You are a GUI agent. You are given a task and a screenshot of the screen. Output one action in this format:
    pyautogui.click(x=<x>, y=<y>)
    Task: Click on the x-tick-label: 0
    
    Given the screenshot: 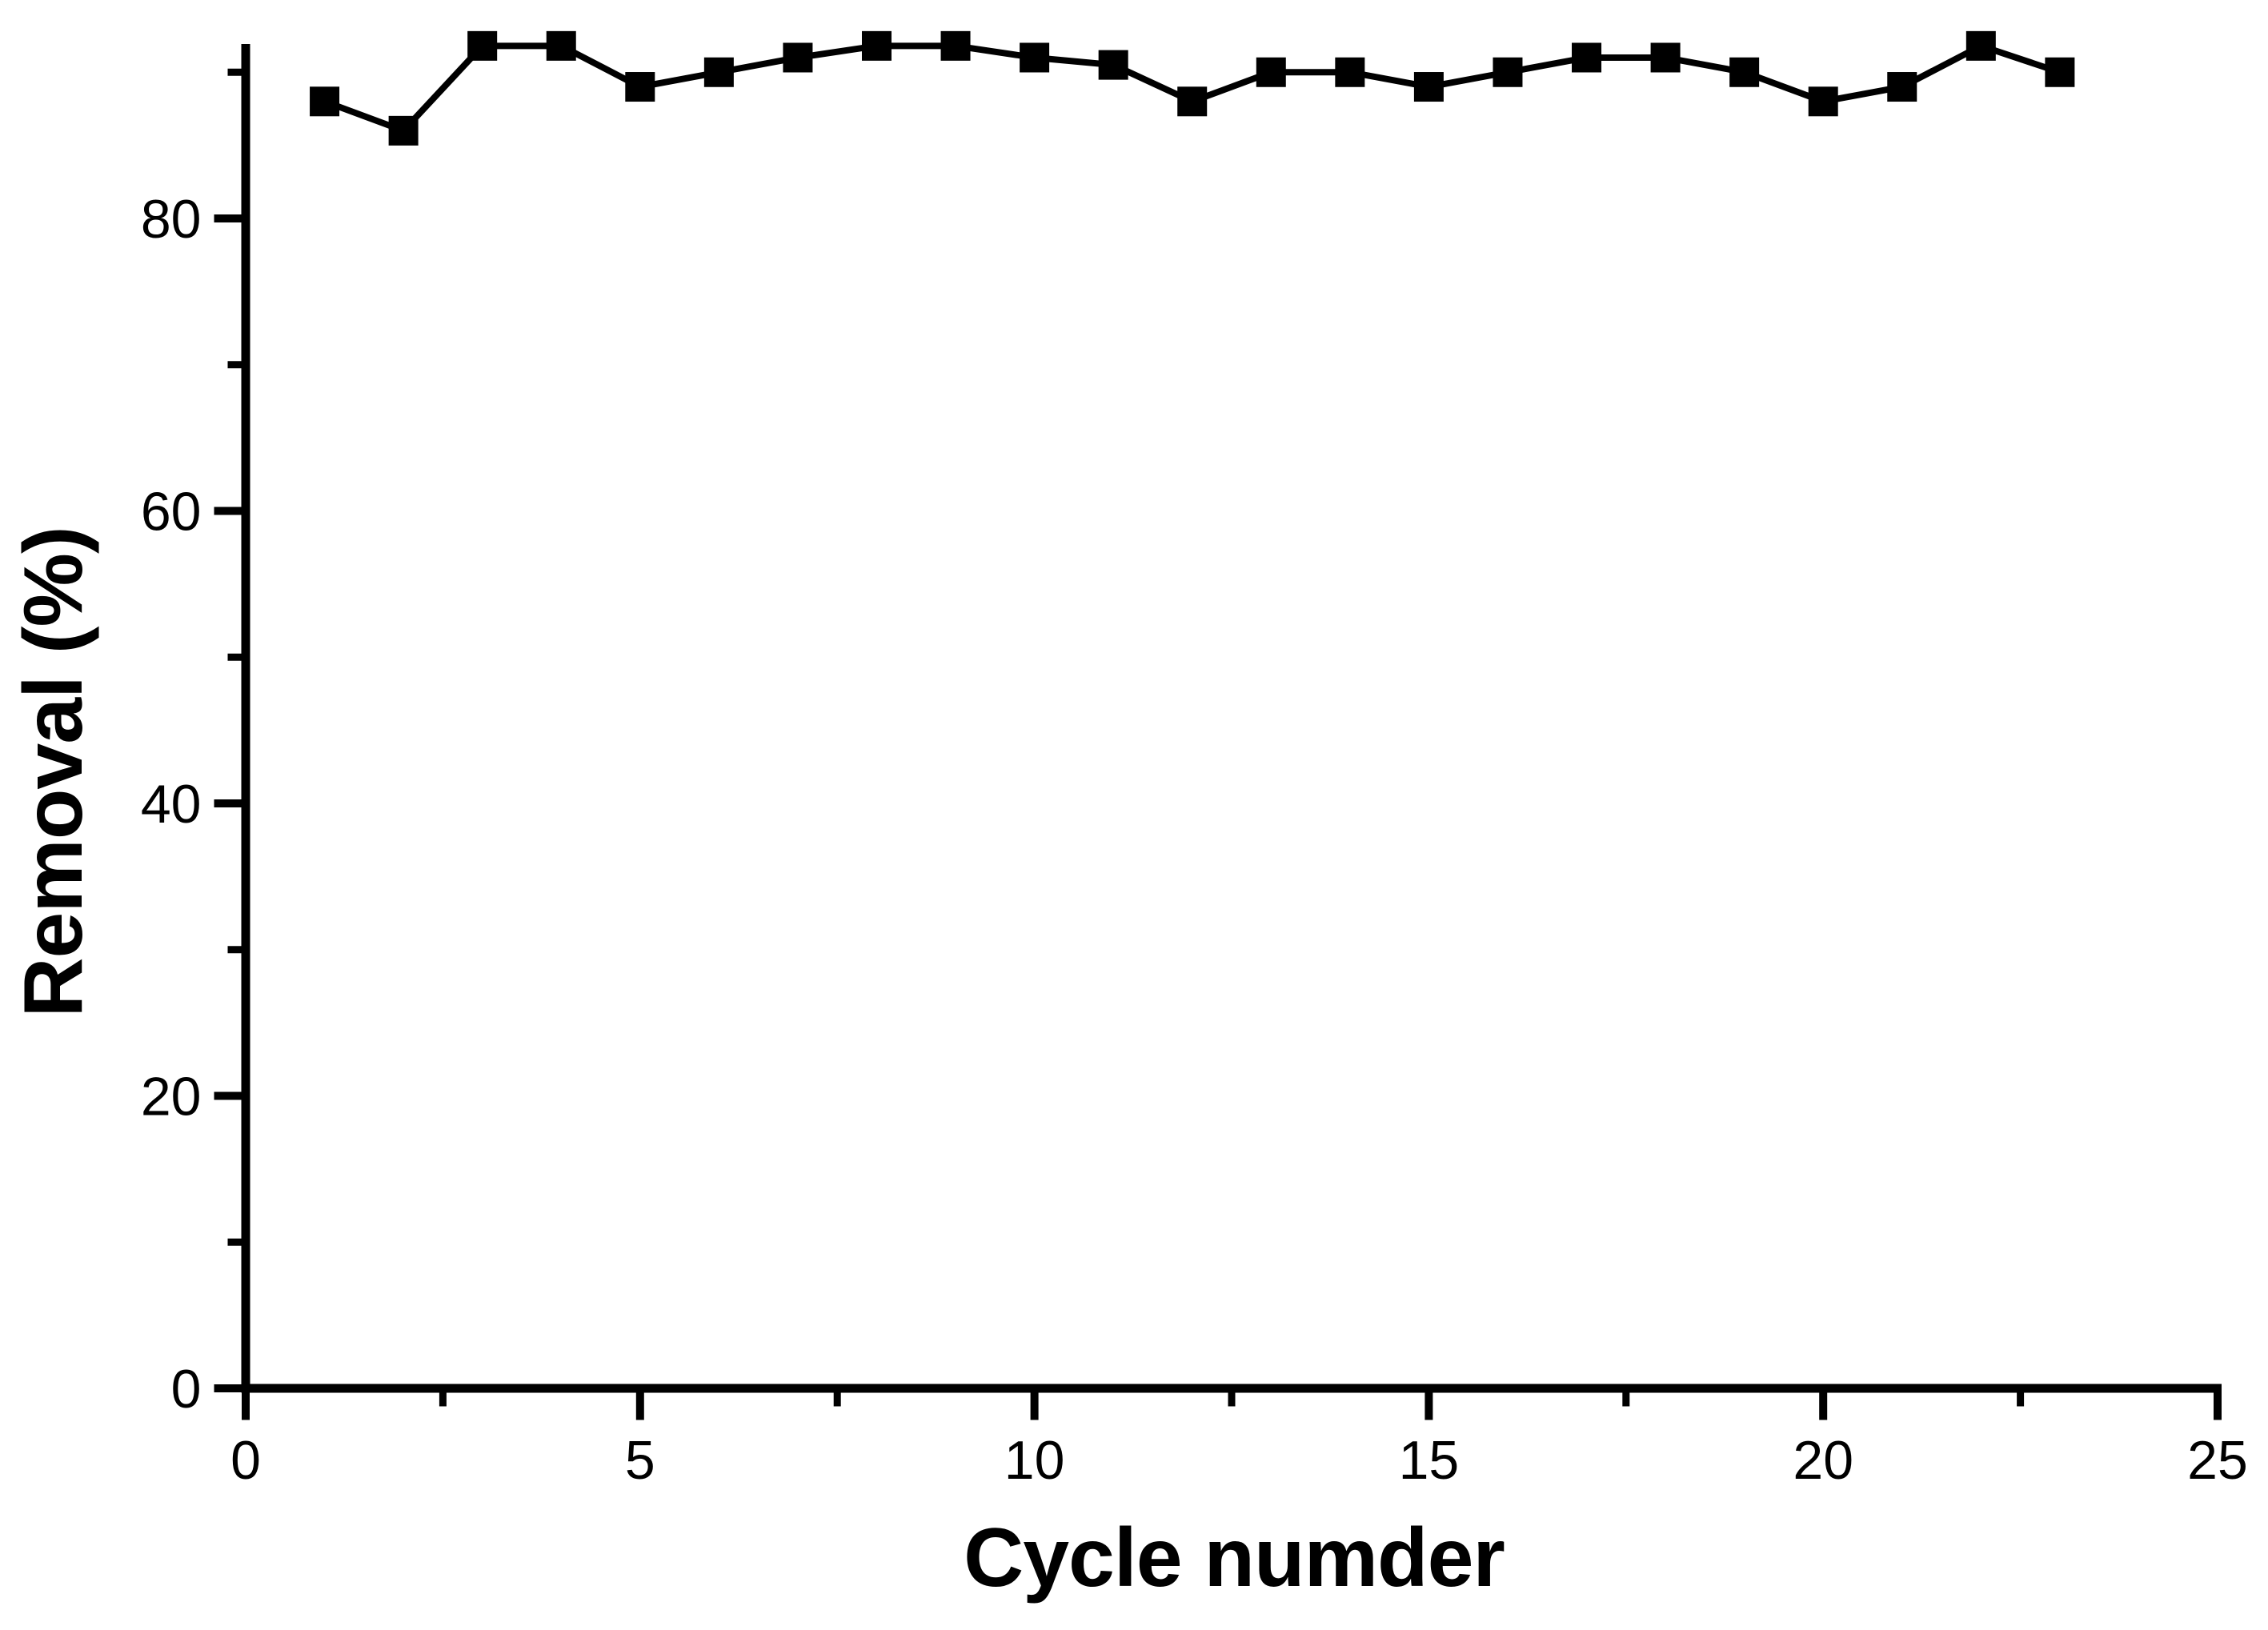 What is the action you would take?
    pyautogui.click(x=245, y=1460)
    